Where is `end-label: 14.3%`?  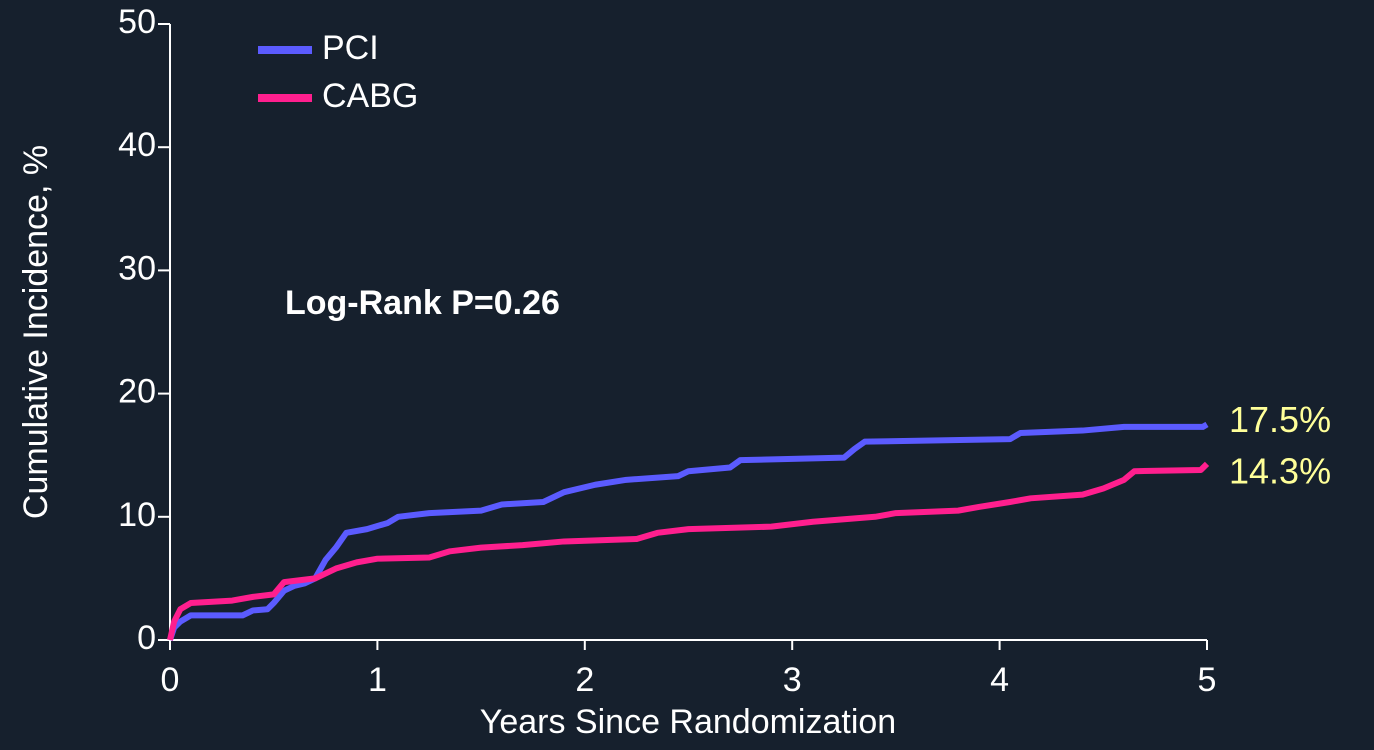
end-label: 14.3% is located at coordinates (1280, 470).